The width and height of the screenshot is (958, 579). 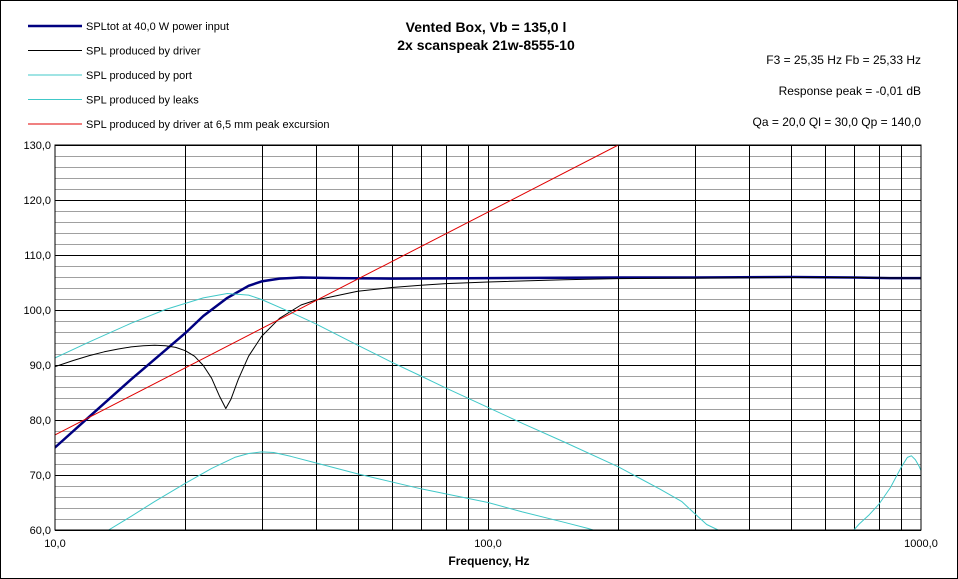 I want to click on x-axis-label: Frequency, Hz, so click(x=488, y=561).